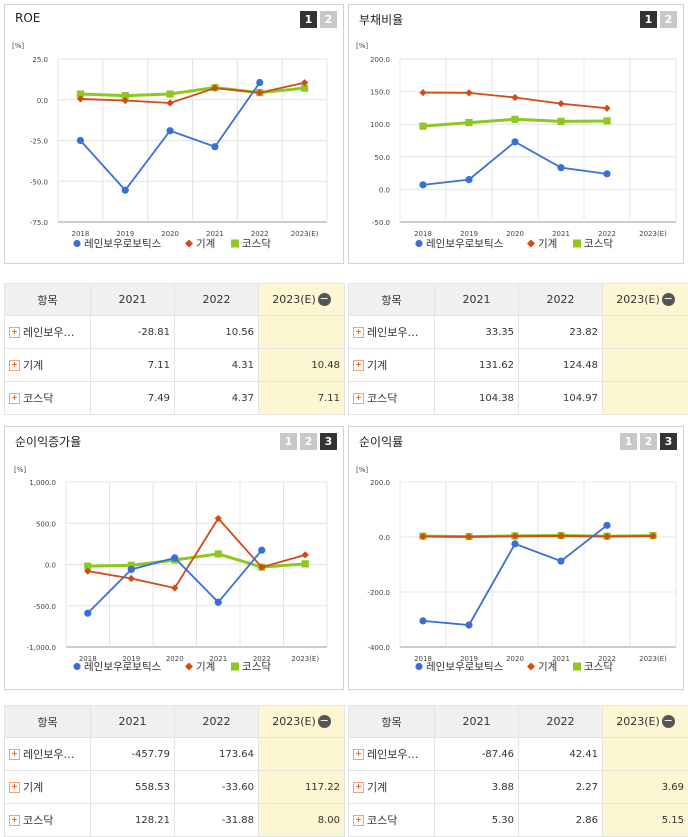  Describe the element at coordinates (39, 223) in the screenshot. I see `y-tick-label: -75.0` at that location.